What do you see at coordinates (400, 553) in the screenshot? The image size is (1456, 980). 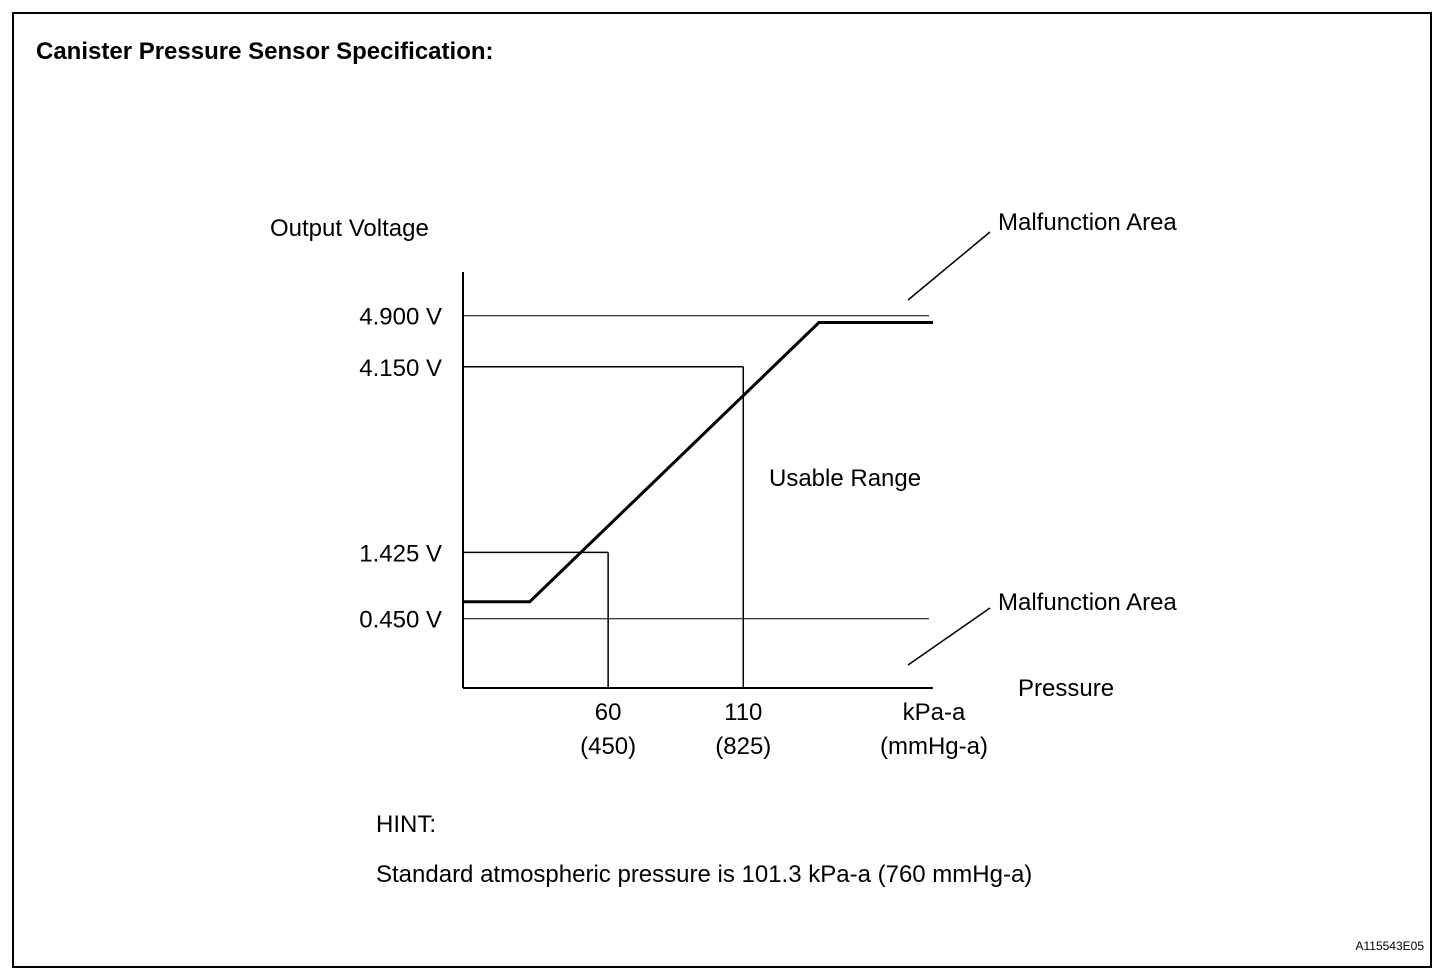 I see `y-tick-label: 1.425 V` at bounding box center [400, 553].